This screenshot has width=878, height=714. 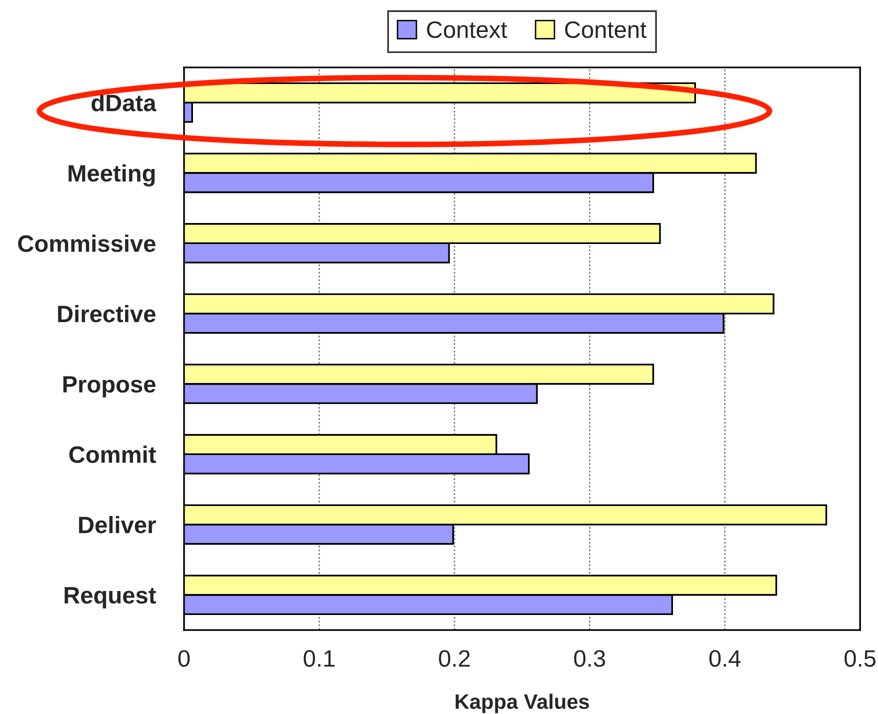 I want to click on y-tick-label: dData, so click(x=124, y=103).